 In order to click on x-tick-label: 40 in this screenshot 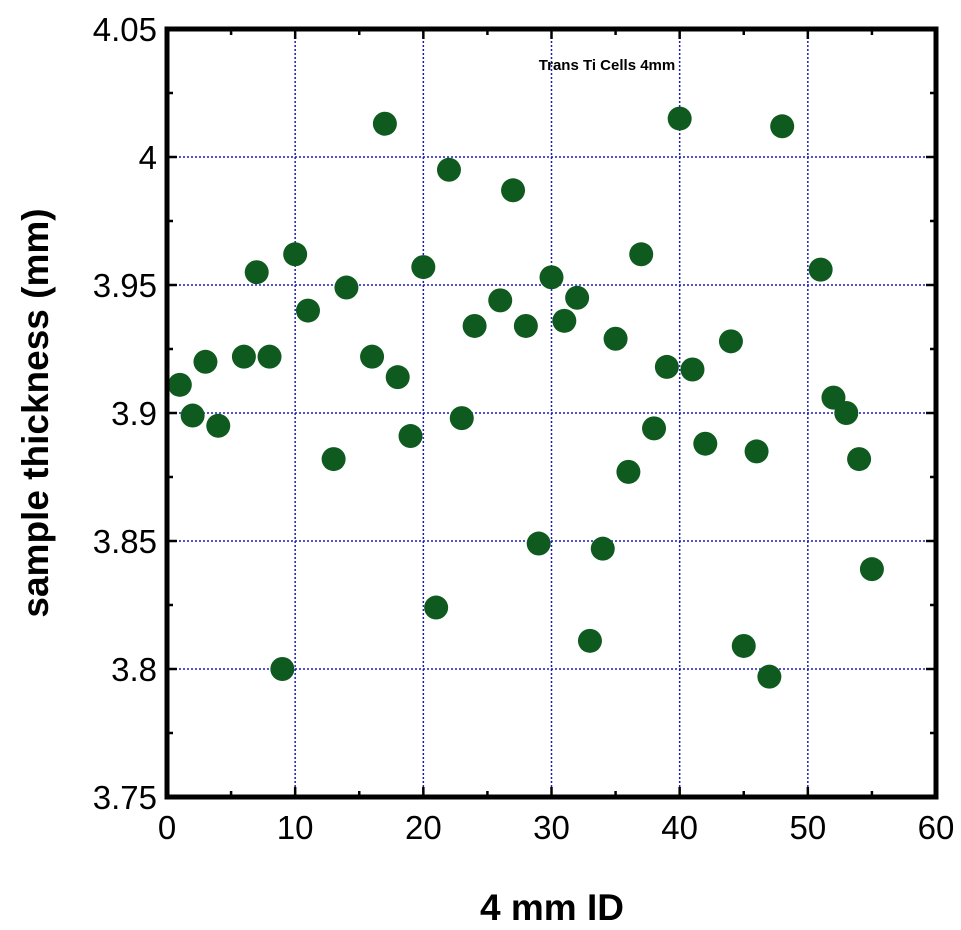, I will do `click(679, 827)`.